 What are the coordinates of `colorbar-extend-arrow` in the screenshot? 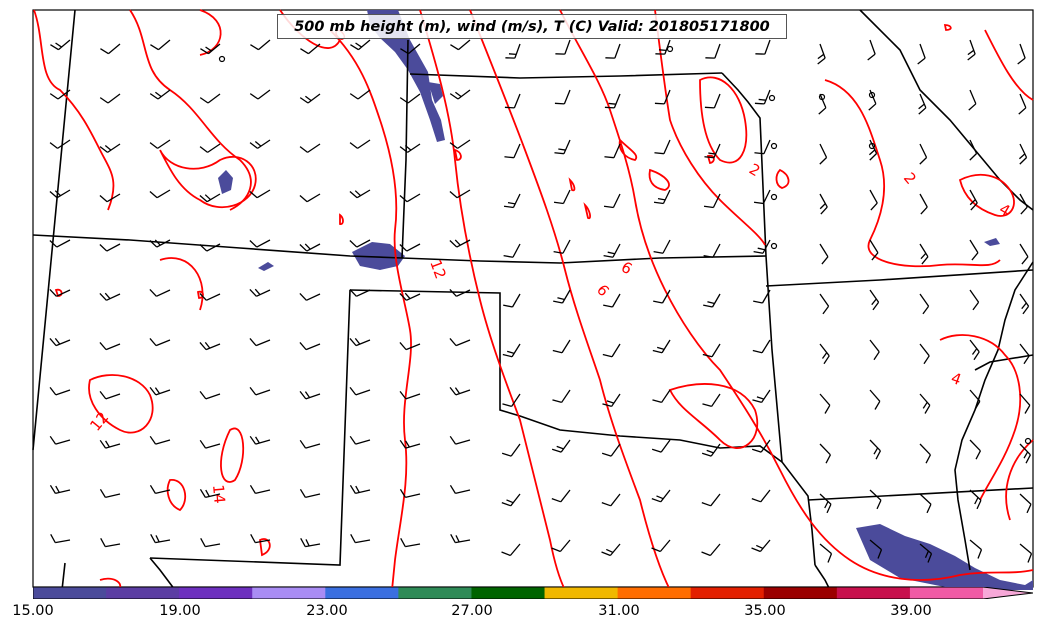 It's located at (1008, 593).